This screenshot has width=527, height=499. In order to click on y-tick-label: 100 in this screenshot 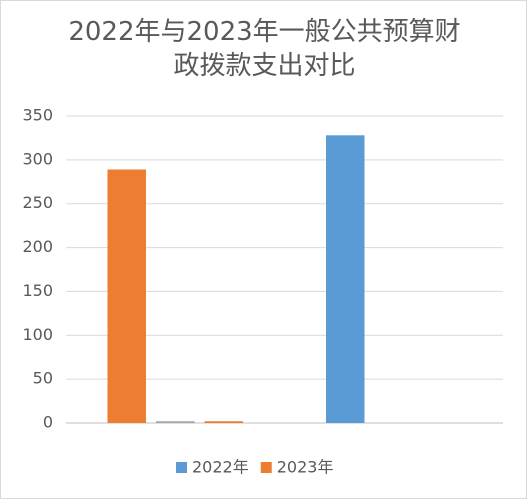, I will do `click(37, 334)`.